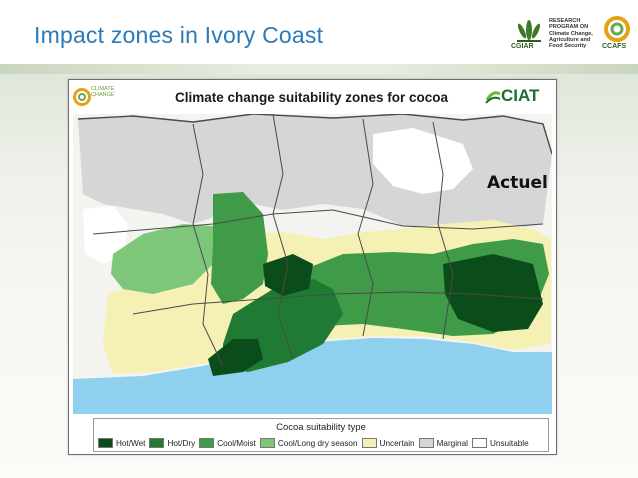 The width and height of the screenshot is (638, 478). Describe the element at coordinates (479, 443) in the screenshot. I see `legend-swatch-unsuitable` at that location.